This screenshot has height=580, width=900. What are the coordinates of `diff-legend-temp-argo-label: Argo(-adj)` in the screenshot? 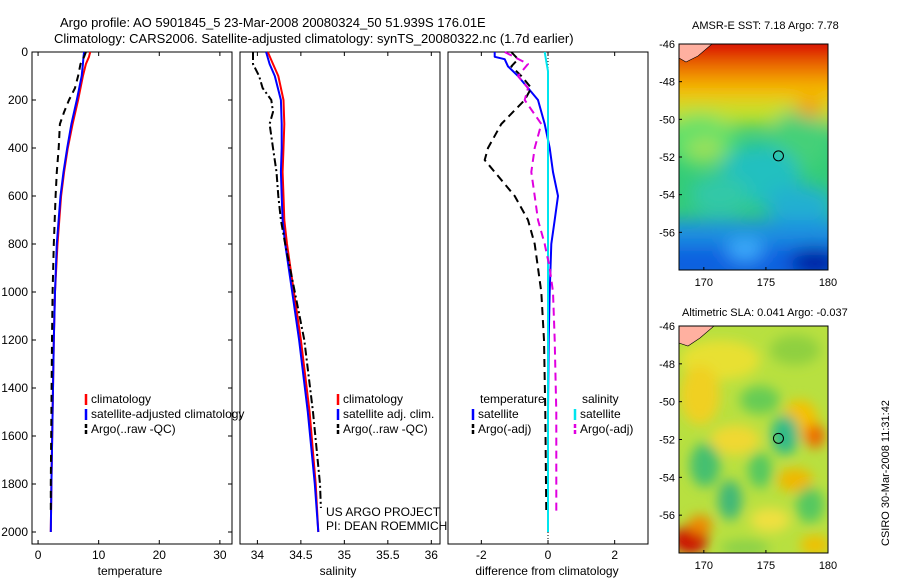 It's located at (504, 429).